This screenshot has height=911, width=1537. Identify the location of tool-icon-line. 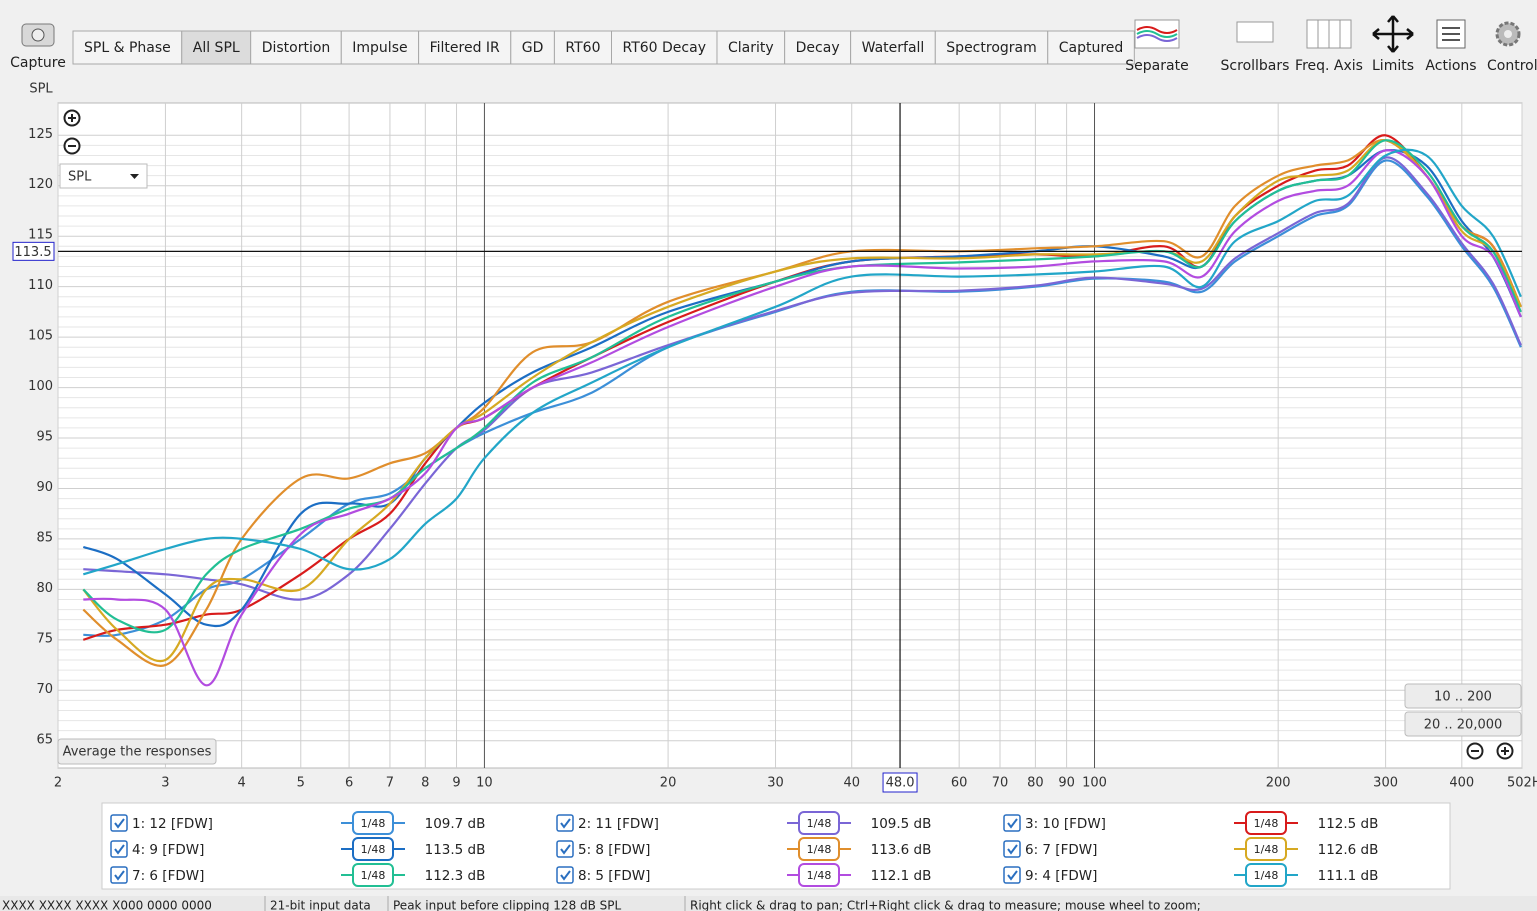
(1157, 30).